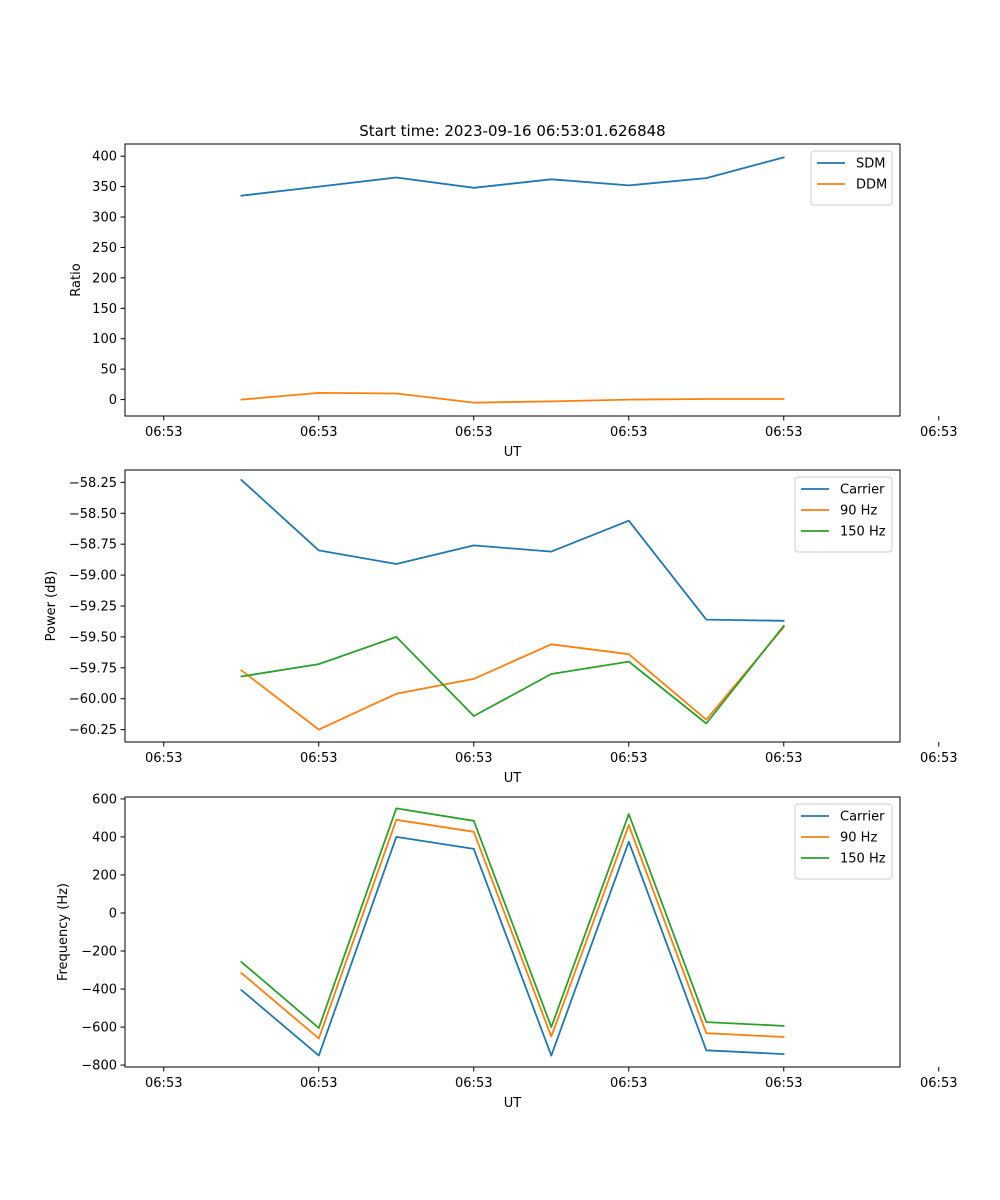  I want to click on y-tick-label: −58.50, so click(93, 514).